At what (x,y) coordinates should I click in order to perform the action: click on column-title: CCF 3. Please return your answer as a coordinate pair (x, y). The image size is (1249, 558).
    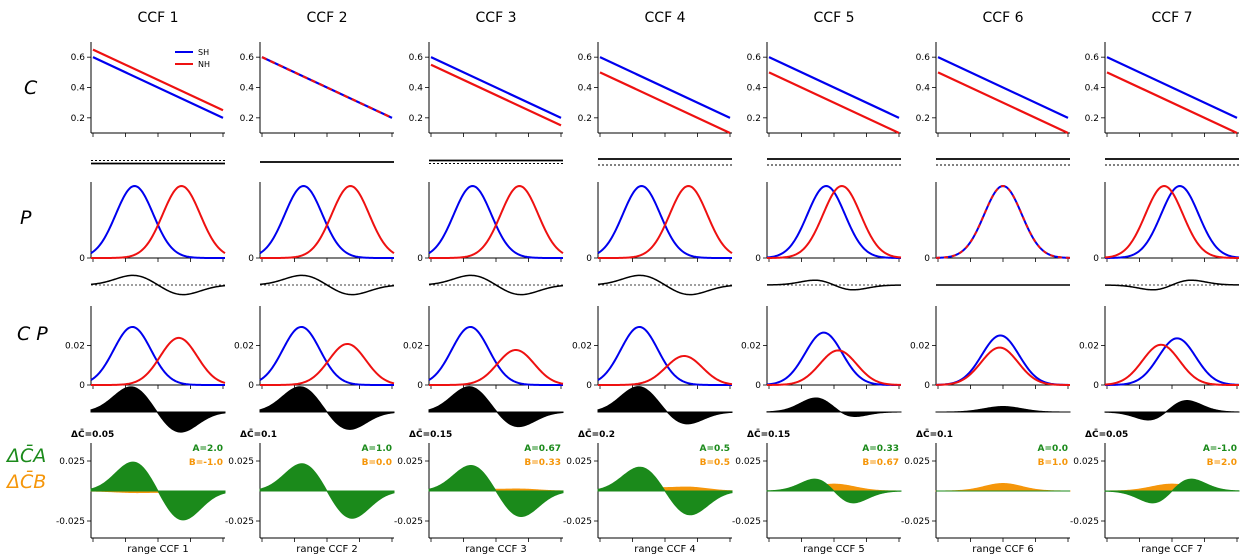
    Looking at the image, I should click on (496, 18).